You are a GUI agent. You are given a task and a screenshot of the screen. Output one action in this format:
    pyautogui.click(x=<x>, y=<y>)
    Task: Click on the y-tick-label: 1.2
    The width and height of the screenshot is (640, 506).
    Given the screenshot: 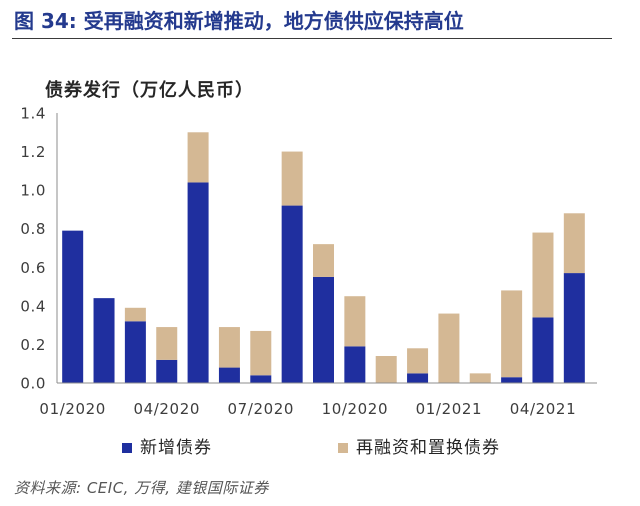 What is the action you would take?
    pyautogui.click(x=33, y=152)
    